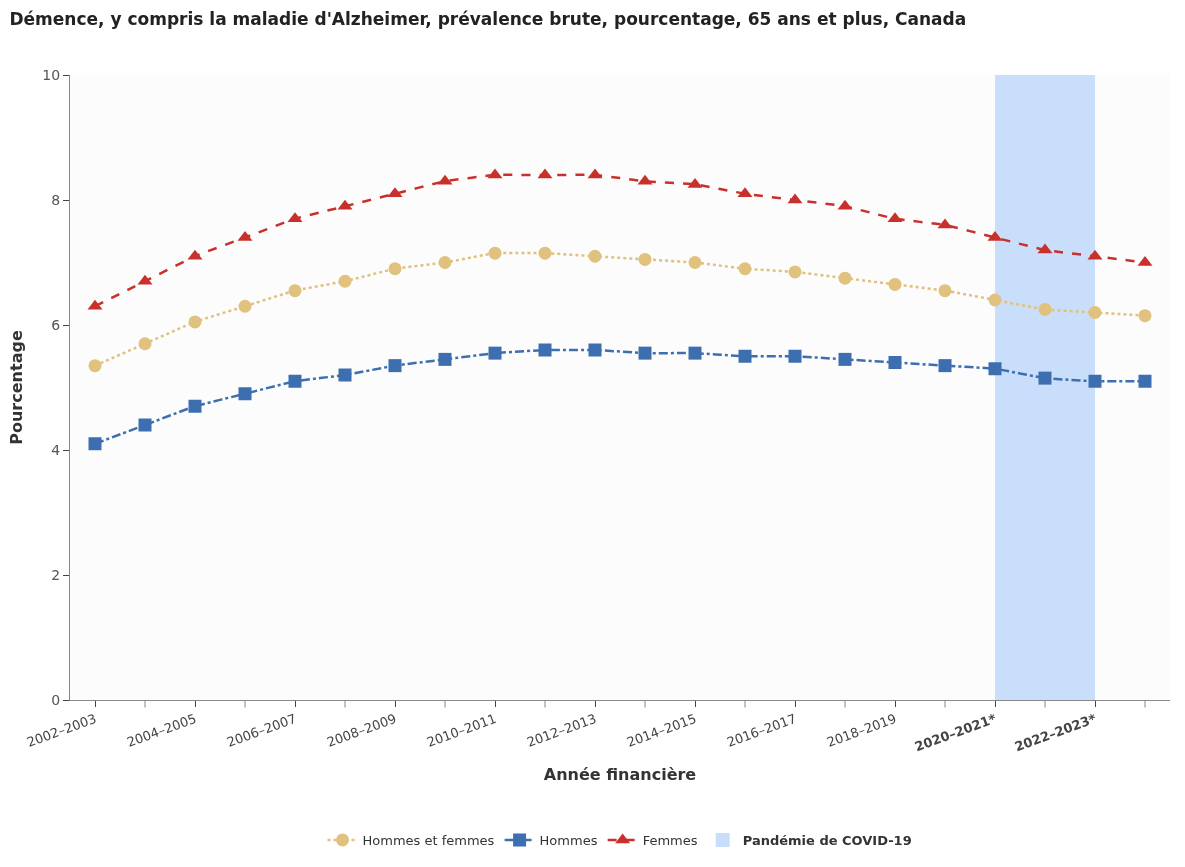  What do you see at coordinates (428, 841) in the screenshot?
I see `legend-label: Hommes et femmes` at bounding box center [428, 841].